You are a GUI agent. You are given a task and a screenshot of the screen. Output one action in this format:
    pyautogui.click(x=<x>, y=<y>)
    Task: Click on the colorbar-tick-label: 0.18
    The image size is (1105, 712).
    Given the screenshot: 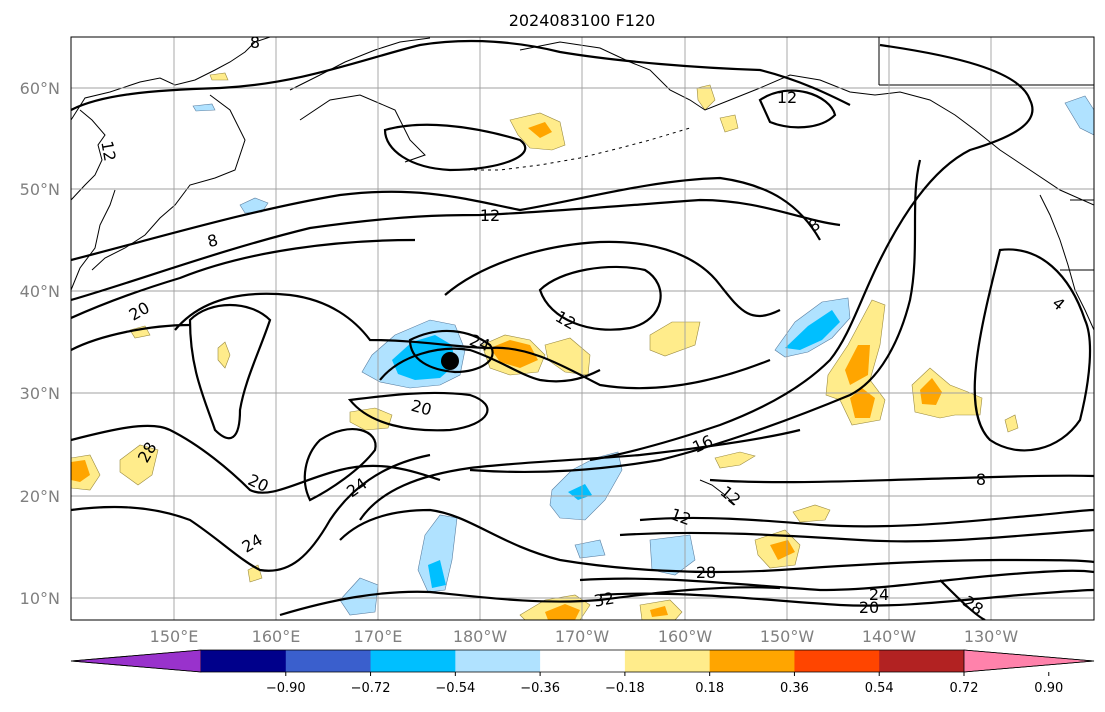 What is the action you would take?
    pyautogui.click(x=709, y=688)
    